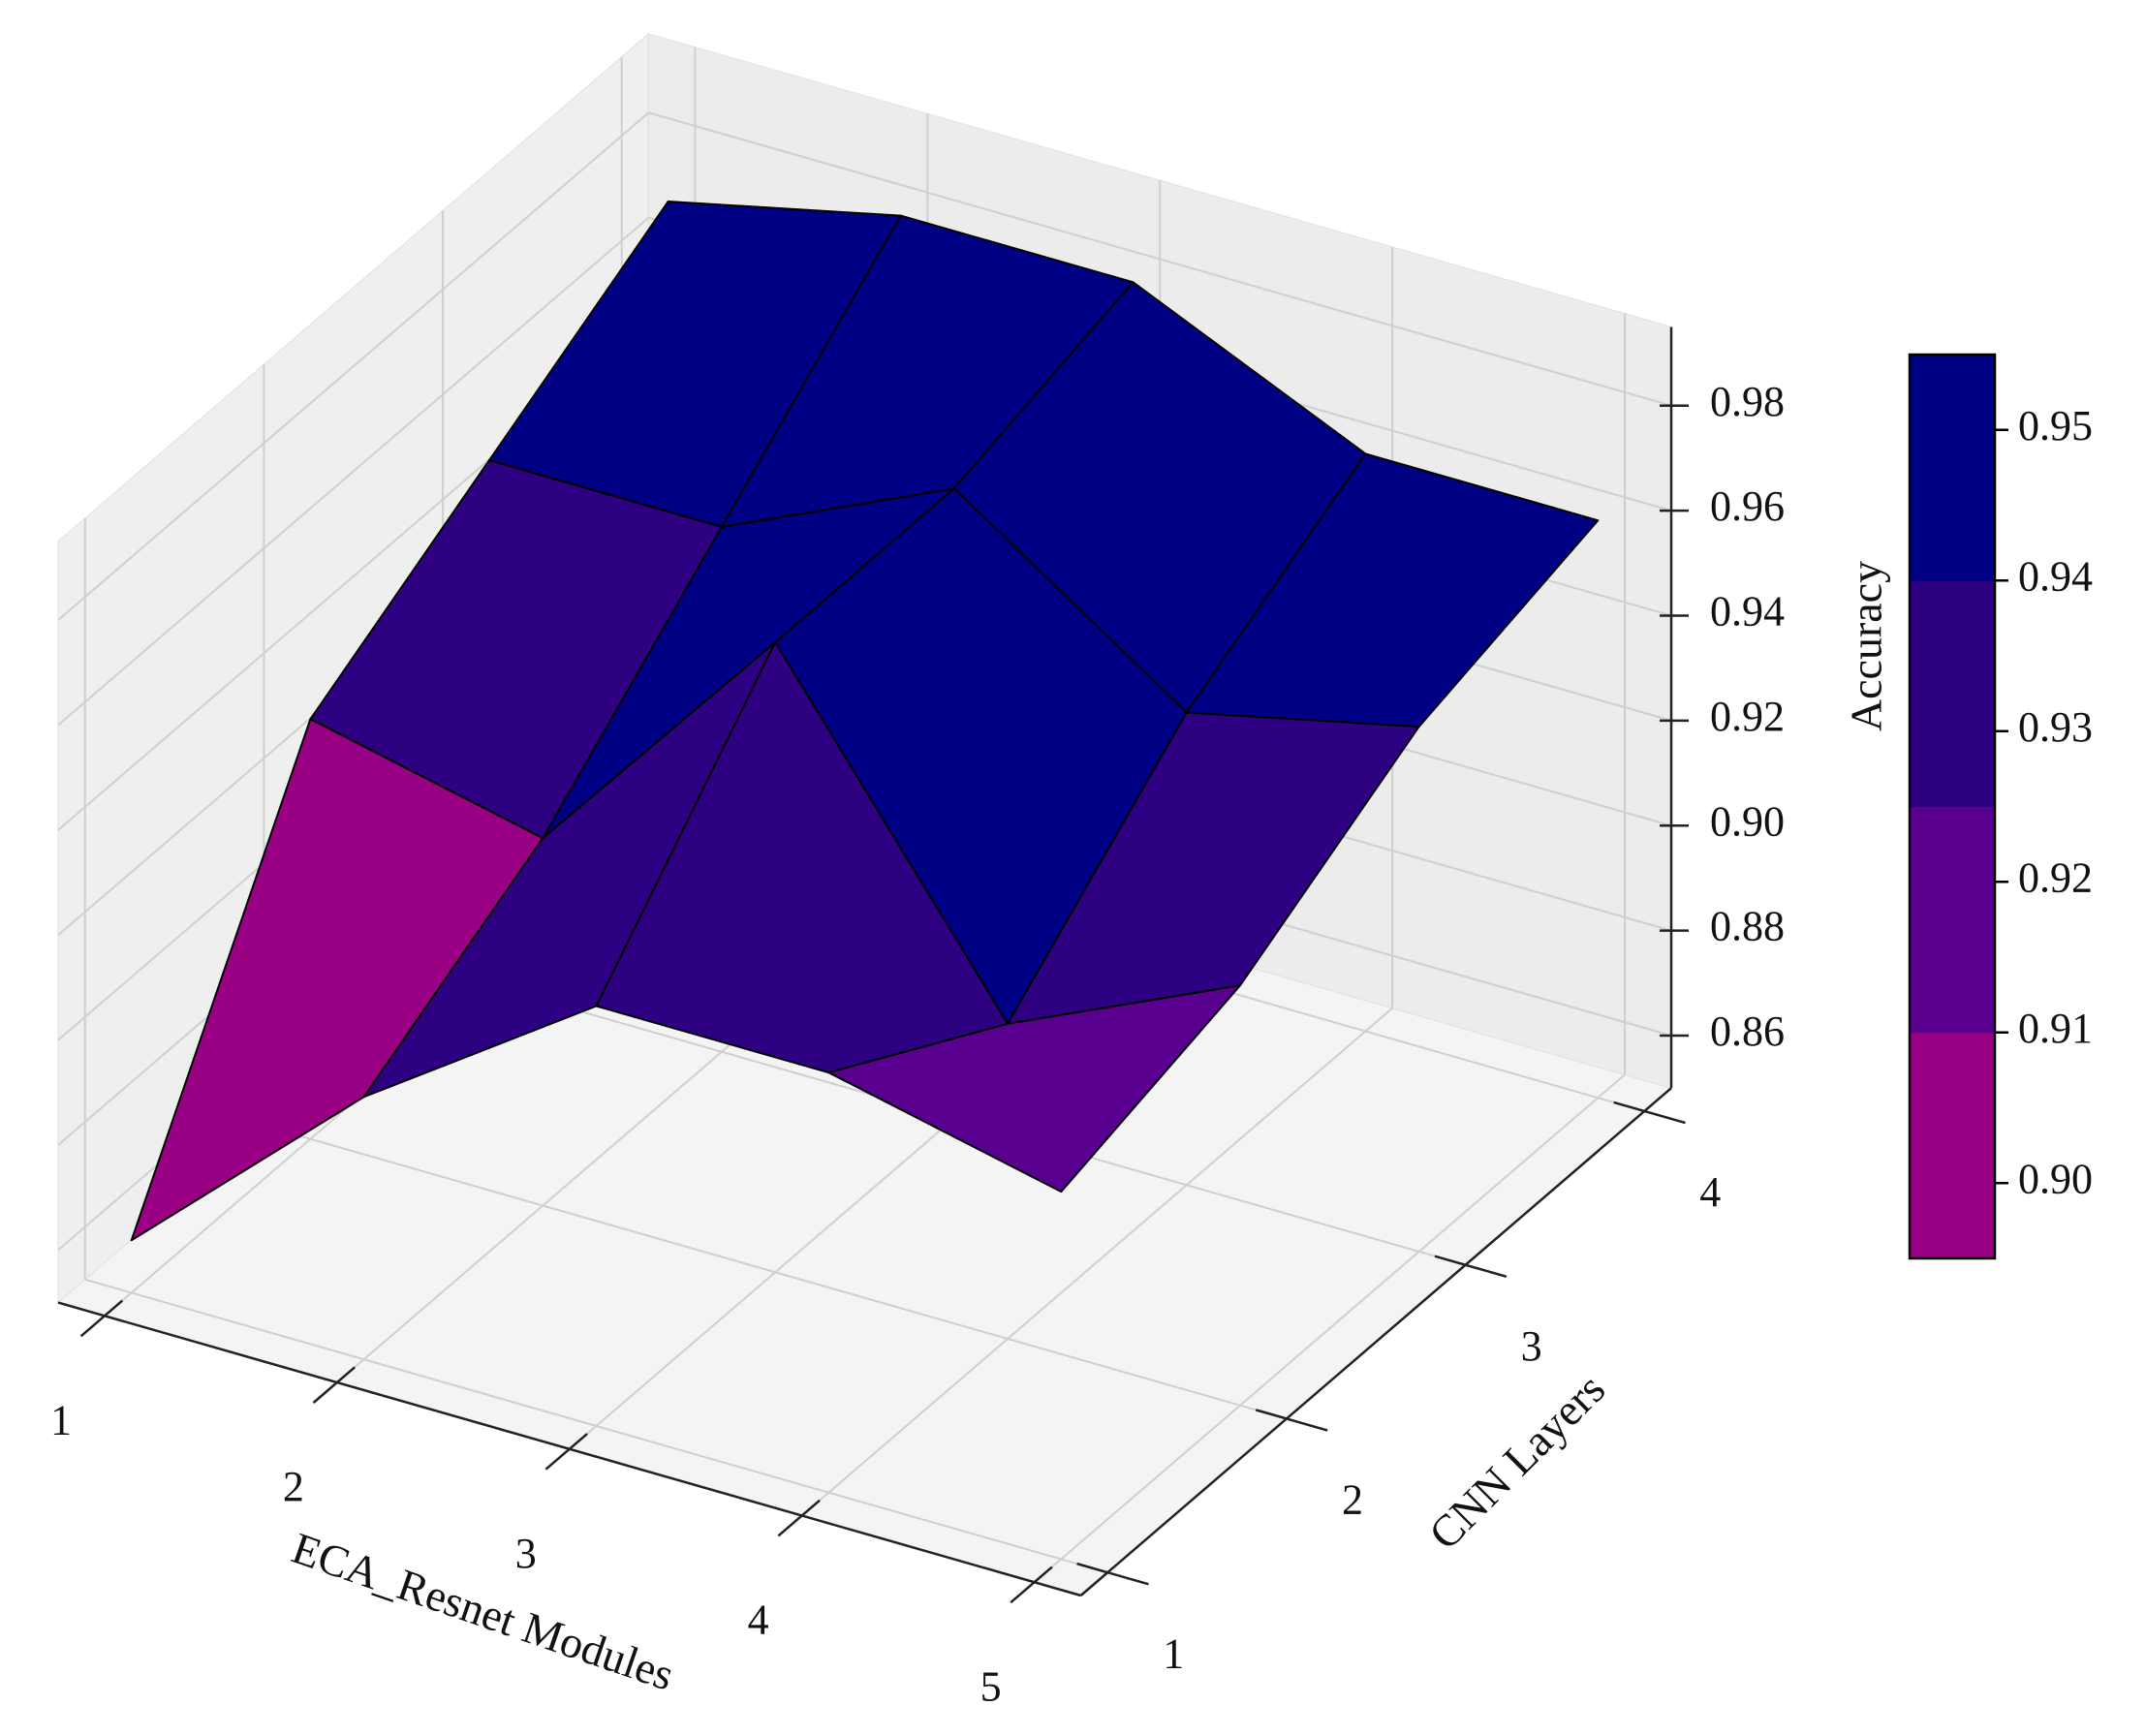 This screenshot has height=1736, width=2146. What do you see at coordinates (2055, 1028) in the screenshot?
I see `colorbar-tick-label: 0.91` at bounding box center [2055, 1028].